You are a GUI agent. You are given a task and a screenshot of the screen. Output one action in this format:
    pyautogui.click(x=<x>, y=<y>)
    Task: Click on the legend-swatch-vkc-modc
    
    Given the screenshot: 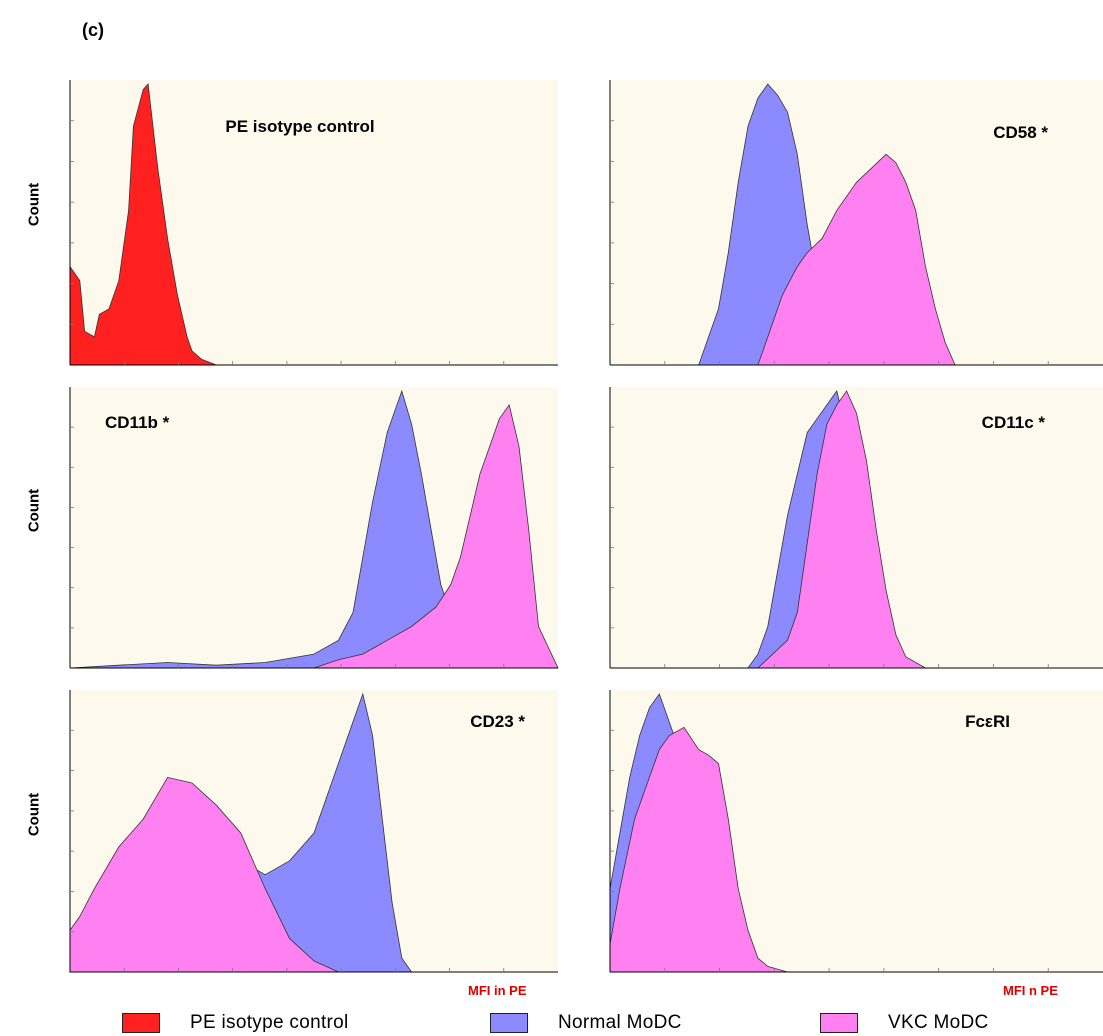 What is the action you would take?
    pyautogui.click(x=839, y=1023)
    